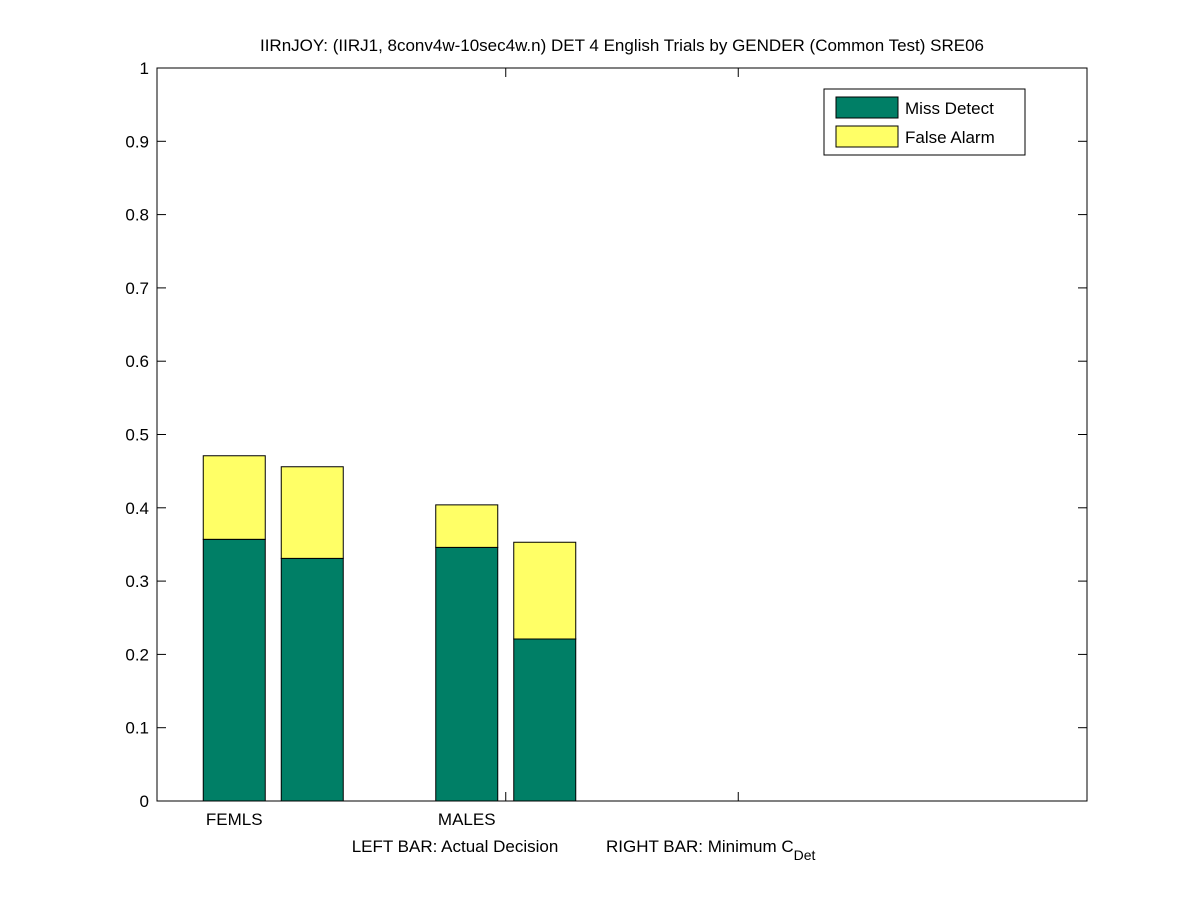  Describe the element at coordinates (467, 819) in the screenshot. I see `x-category-label-males: MALES` at that location.